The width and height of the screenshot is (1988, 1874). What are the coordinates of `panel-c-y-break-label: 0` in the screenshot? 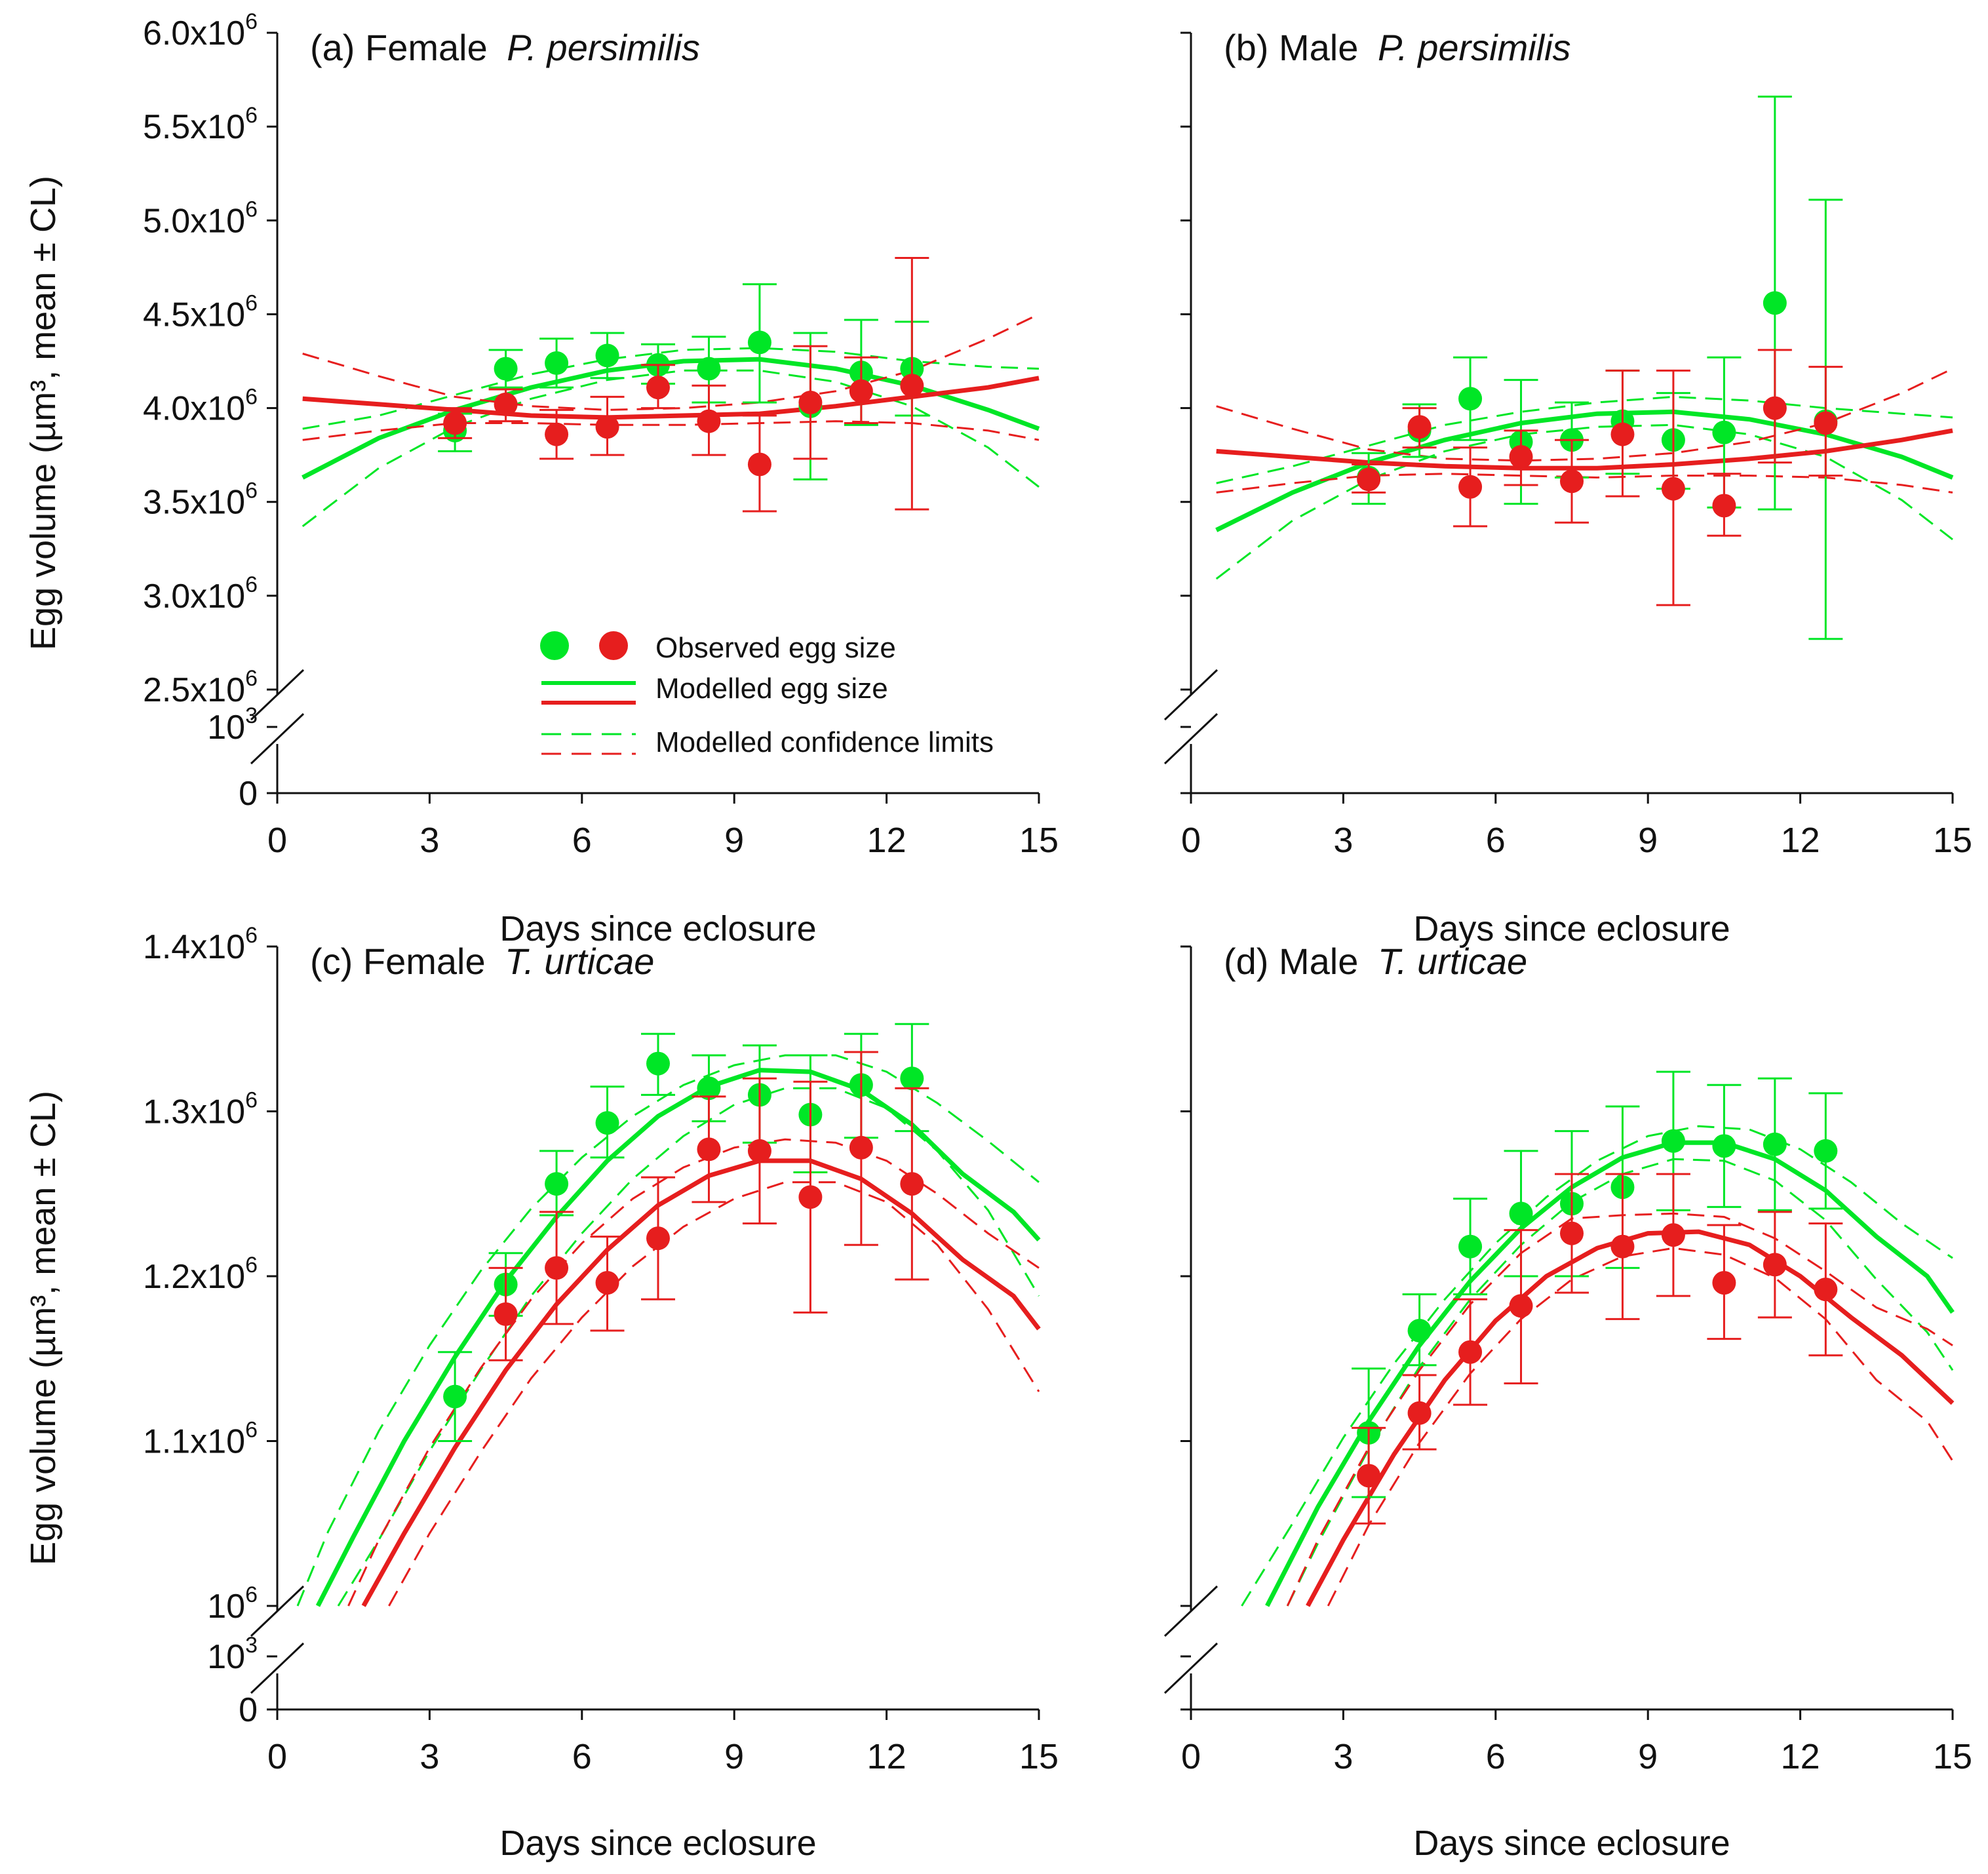 It's located at (248, 1710).